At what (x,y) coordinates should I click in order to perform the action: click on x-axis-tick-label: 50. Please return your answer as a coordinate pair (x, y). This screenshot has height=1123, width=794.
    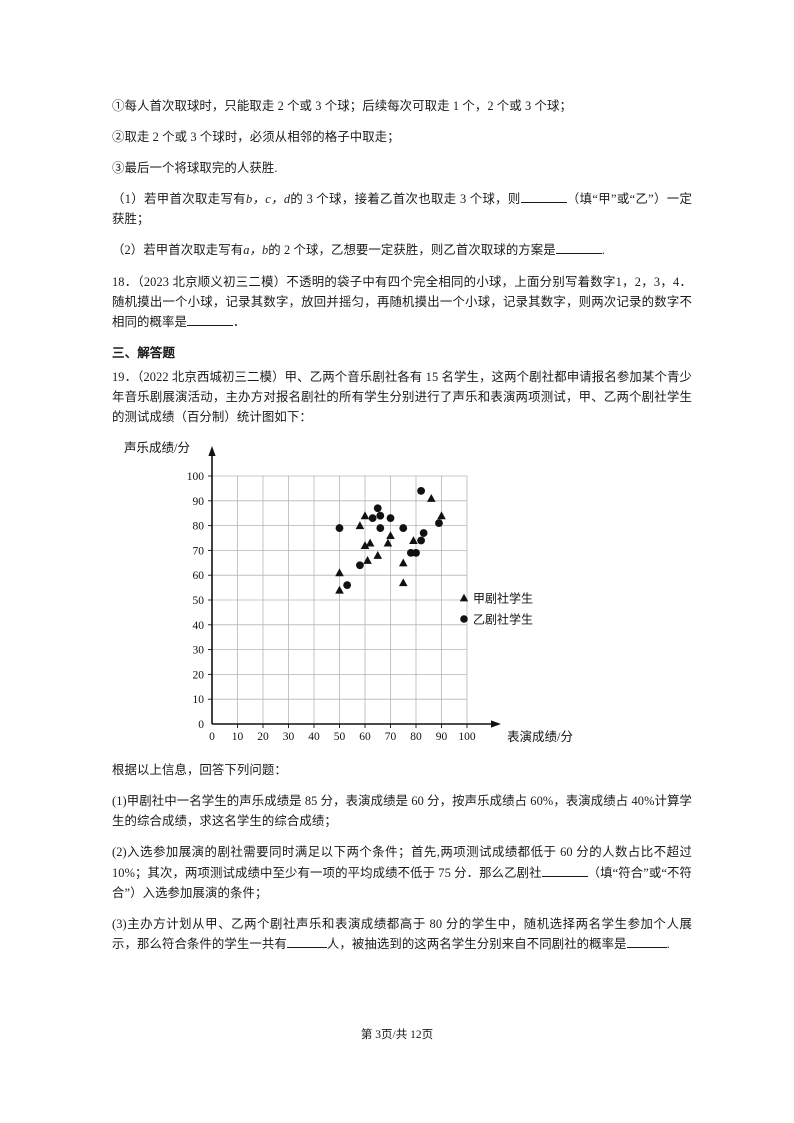
    Looking at the image, I should click on (340, 737).